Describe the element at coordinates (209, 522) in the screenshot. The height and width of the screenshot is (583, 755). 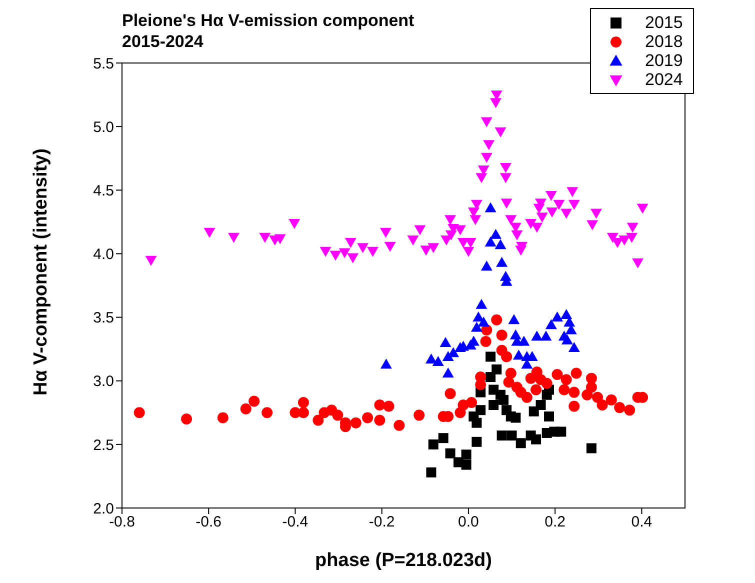
I see `x-tick-label: -0.6` at that location.